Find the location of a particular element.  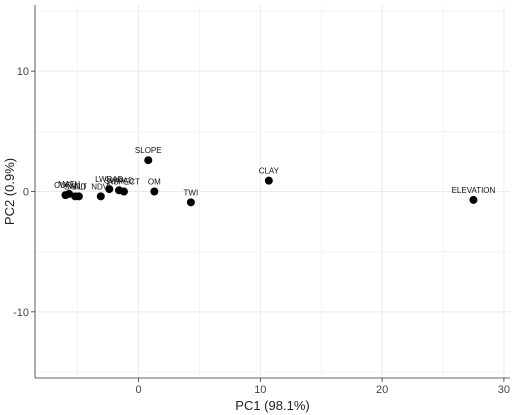

point-label: ELEVATION is located at coordinates (474, 190).